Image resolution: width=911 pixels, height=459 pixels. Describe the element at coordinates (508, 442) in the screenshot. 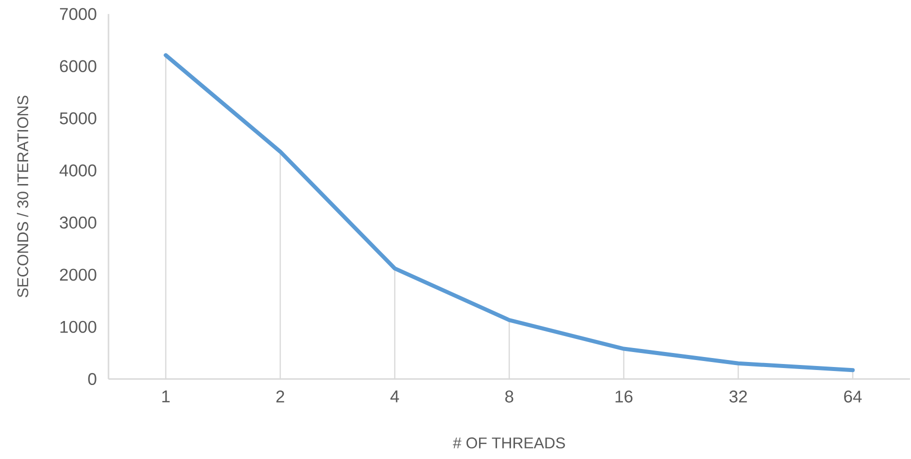

I see `x-axis-title: # OF THREADS` at that location.